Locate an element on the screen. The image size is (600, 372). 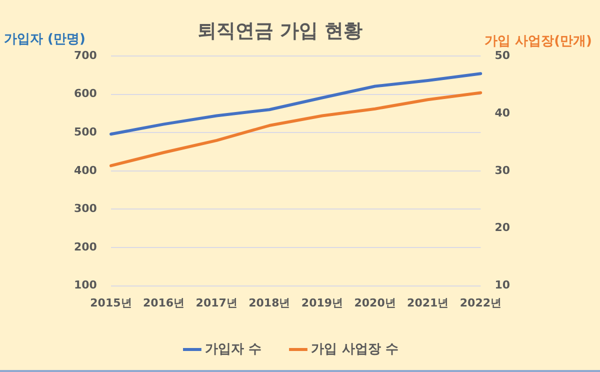
x-tick-label: 2015년 is located at coordinates (111, 303).